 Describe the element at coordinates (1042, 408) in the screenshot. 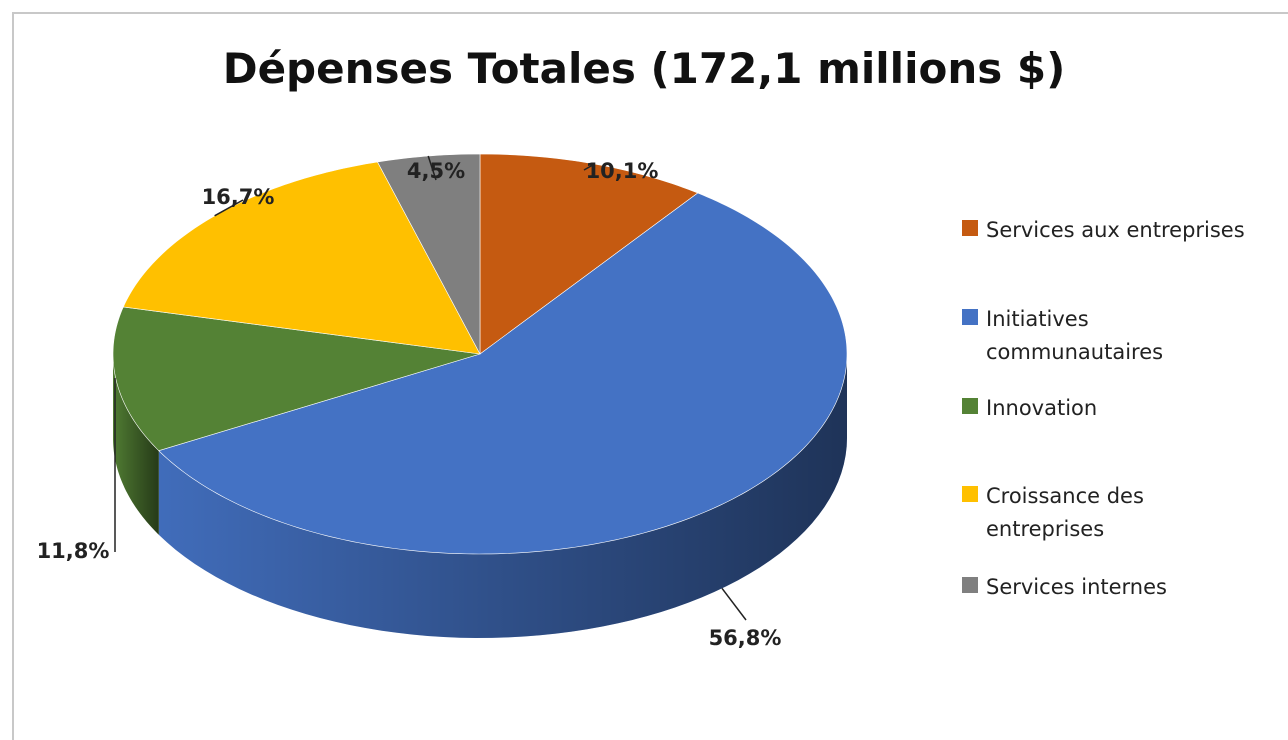

I see `legend-label-2: Innovation` at that location.